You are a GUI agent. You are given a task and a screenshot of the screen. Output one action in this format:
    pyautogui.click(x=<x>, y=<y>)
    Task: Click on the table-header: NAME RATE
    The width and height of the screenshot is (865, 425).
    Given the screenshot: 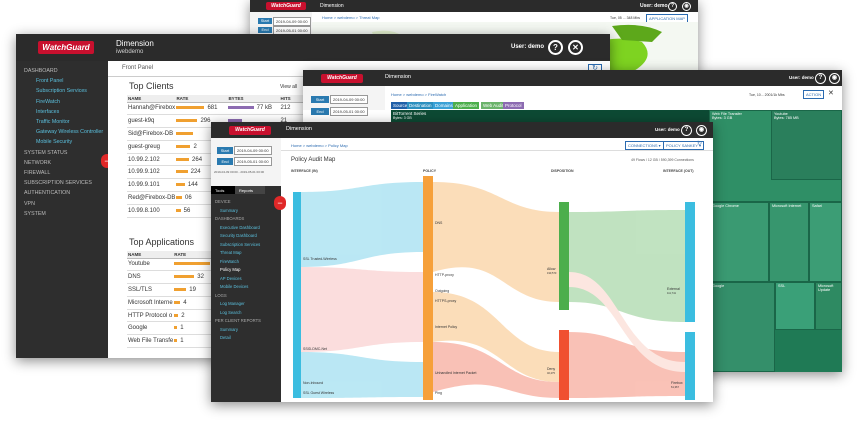 What is the action you would take?
    pyautogui.click(x=175, y=255)
    